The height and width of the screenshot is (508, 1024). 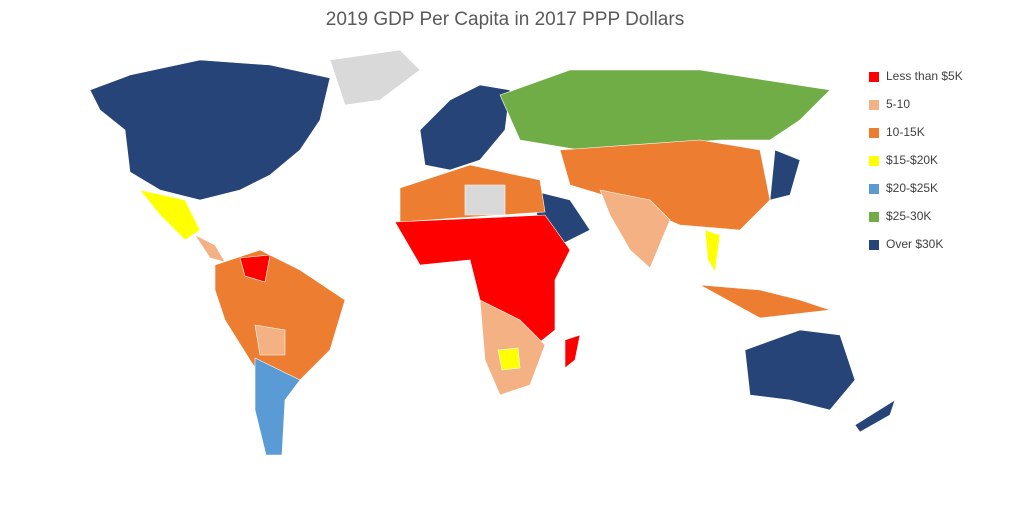 What do you see at coordinates (277, 406) in the screenshot?
I see `southern-cone` at bounding box center [277, 406].